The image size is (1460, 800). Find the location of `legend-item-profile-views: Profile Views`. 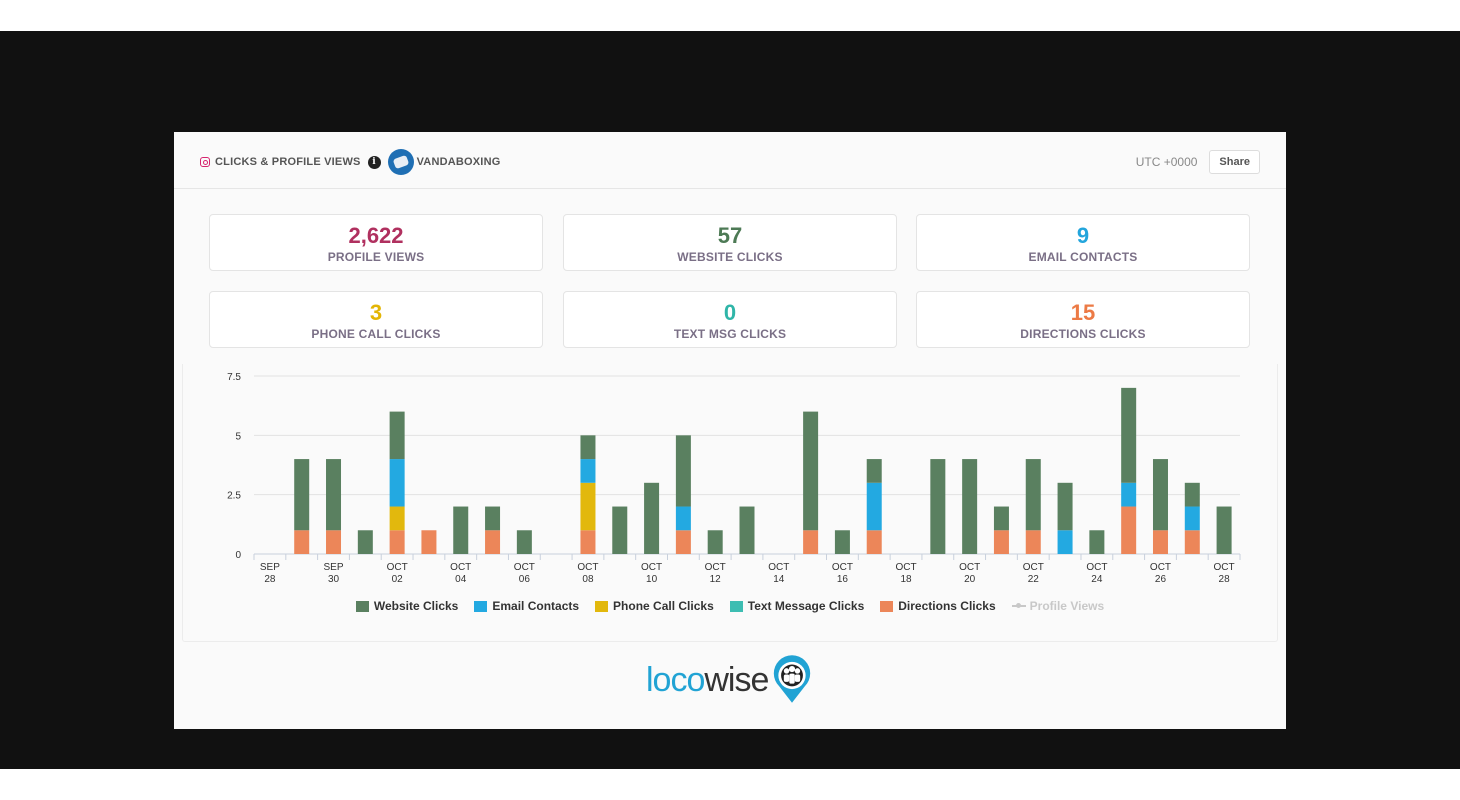

legend-item-profile-views: Profile Views is located at coordinates (1057, 606).